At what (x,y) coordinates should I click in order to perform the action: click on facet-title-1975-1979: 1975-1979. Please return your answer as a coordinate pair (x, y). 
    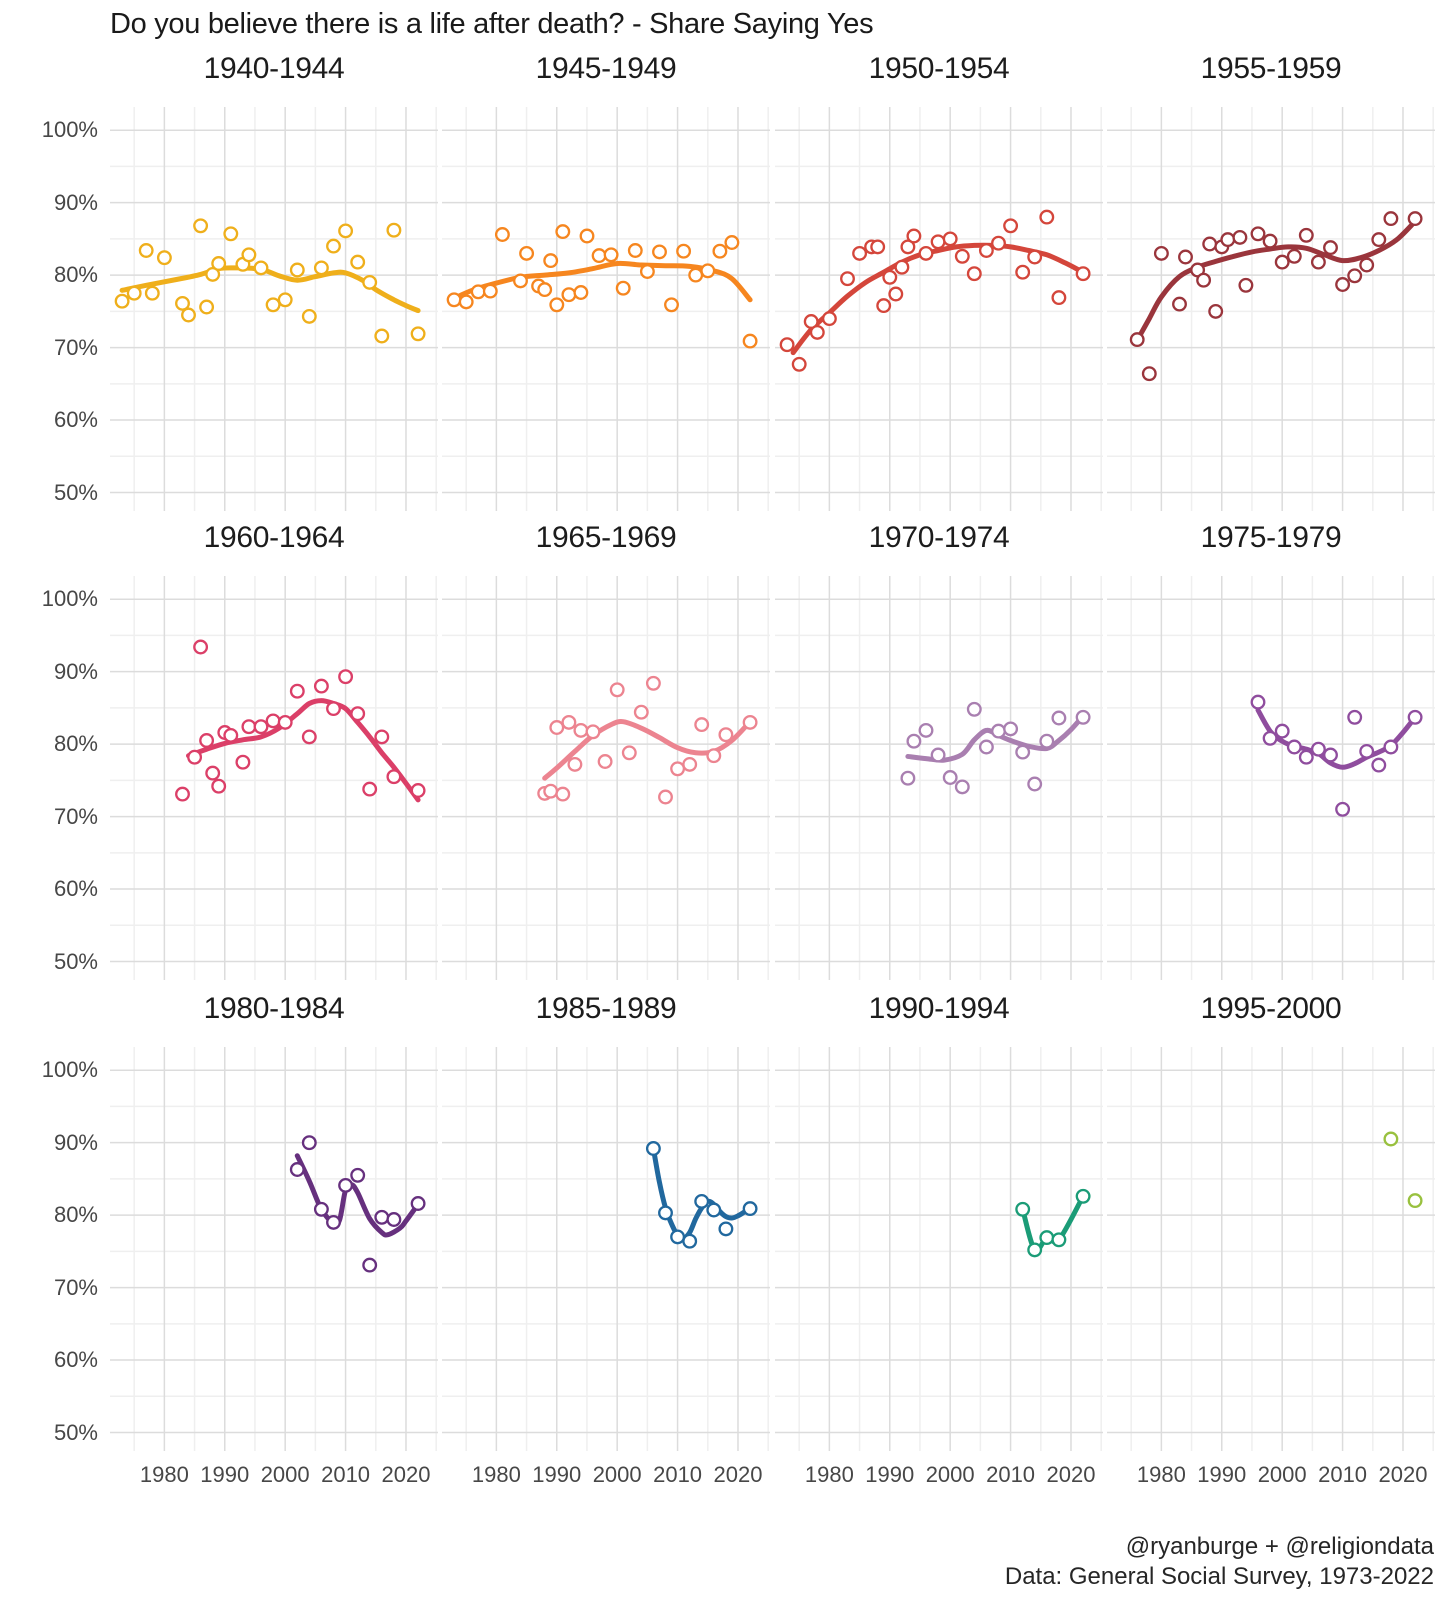
    Looking at the image, I should click on (1271, 537).